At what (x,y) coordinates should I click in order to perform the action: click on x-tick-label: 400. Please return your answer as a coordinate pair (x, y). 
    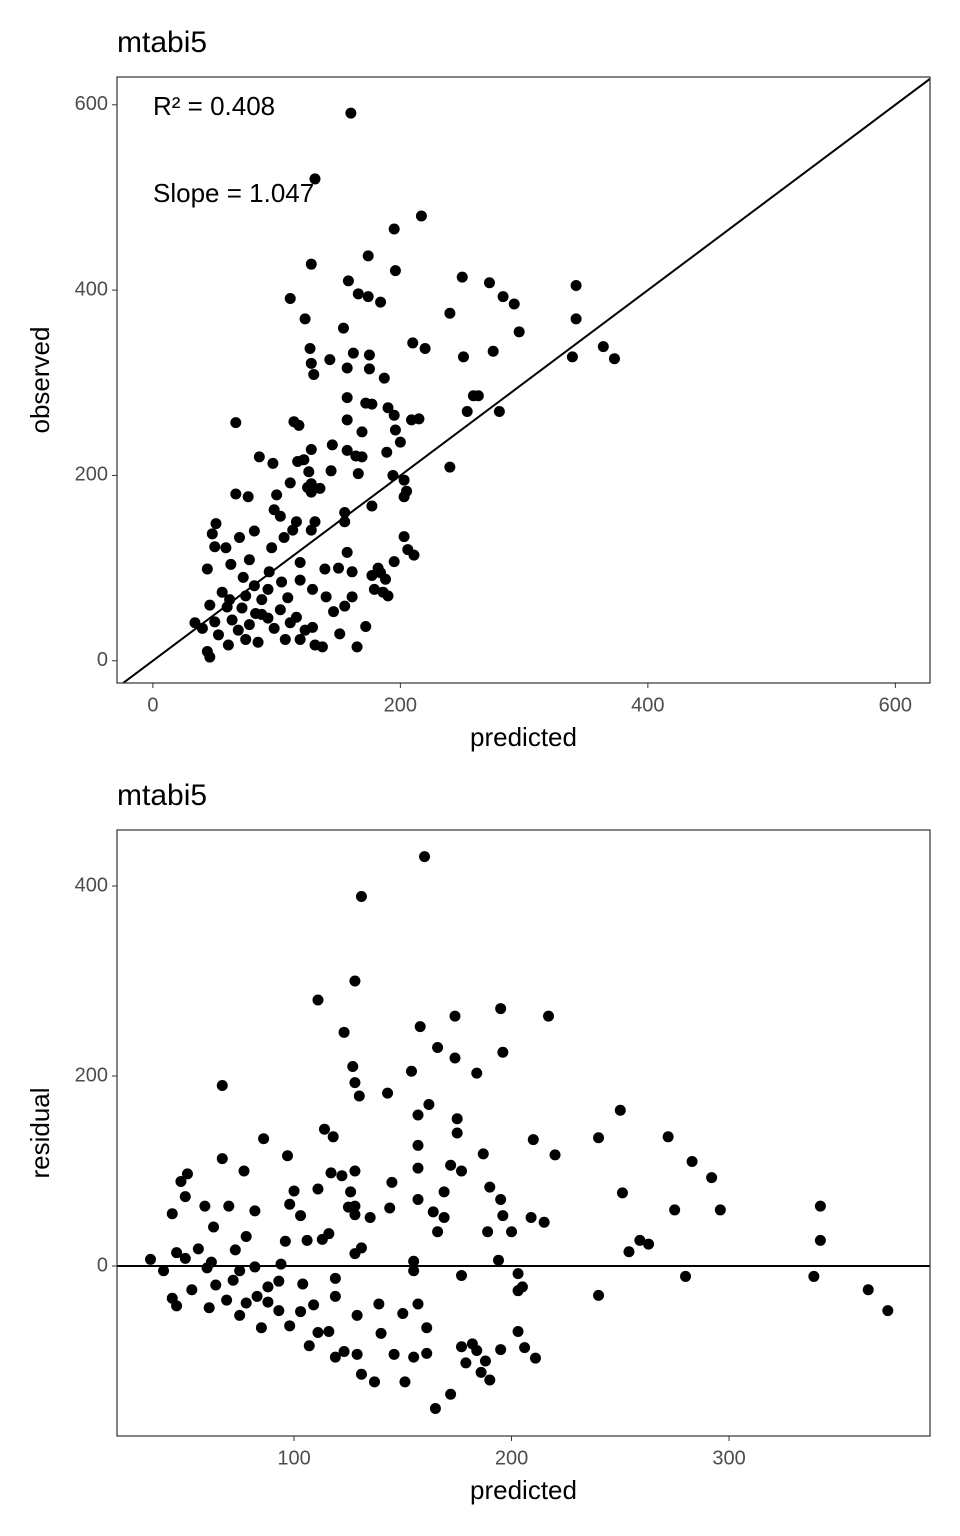
    Looking at the image, I should click on (647, 705).